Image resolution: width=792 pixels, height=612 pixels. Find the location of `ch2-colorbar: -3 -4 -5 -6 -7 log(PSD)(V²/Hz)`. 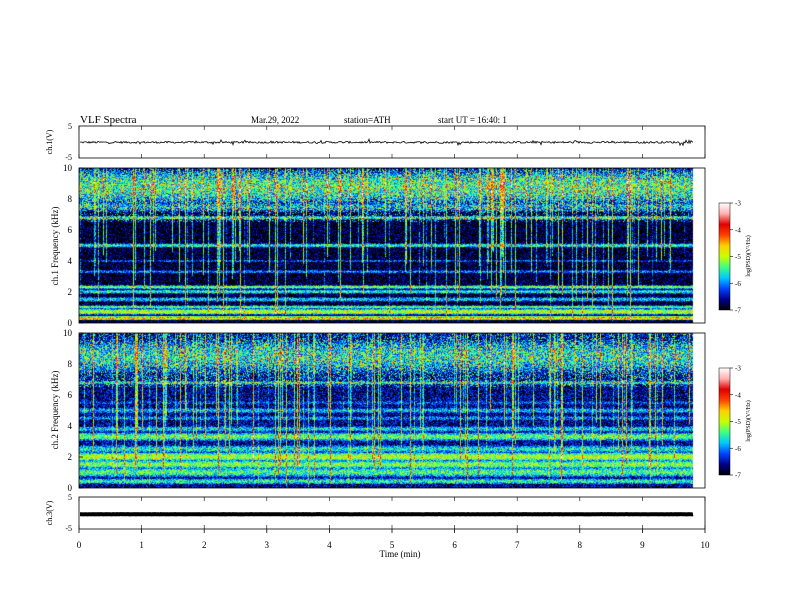

ch2-colorbar: -3 -4 -5 -6 -7 log(PSD)(V²/Hz) is located at coordinates (735, 422).